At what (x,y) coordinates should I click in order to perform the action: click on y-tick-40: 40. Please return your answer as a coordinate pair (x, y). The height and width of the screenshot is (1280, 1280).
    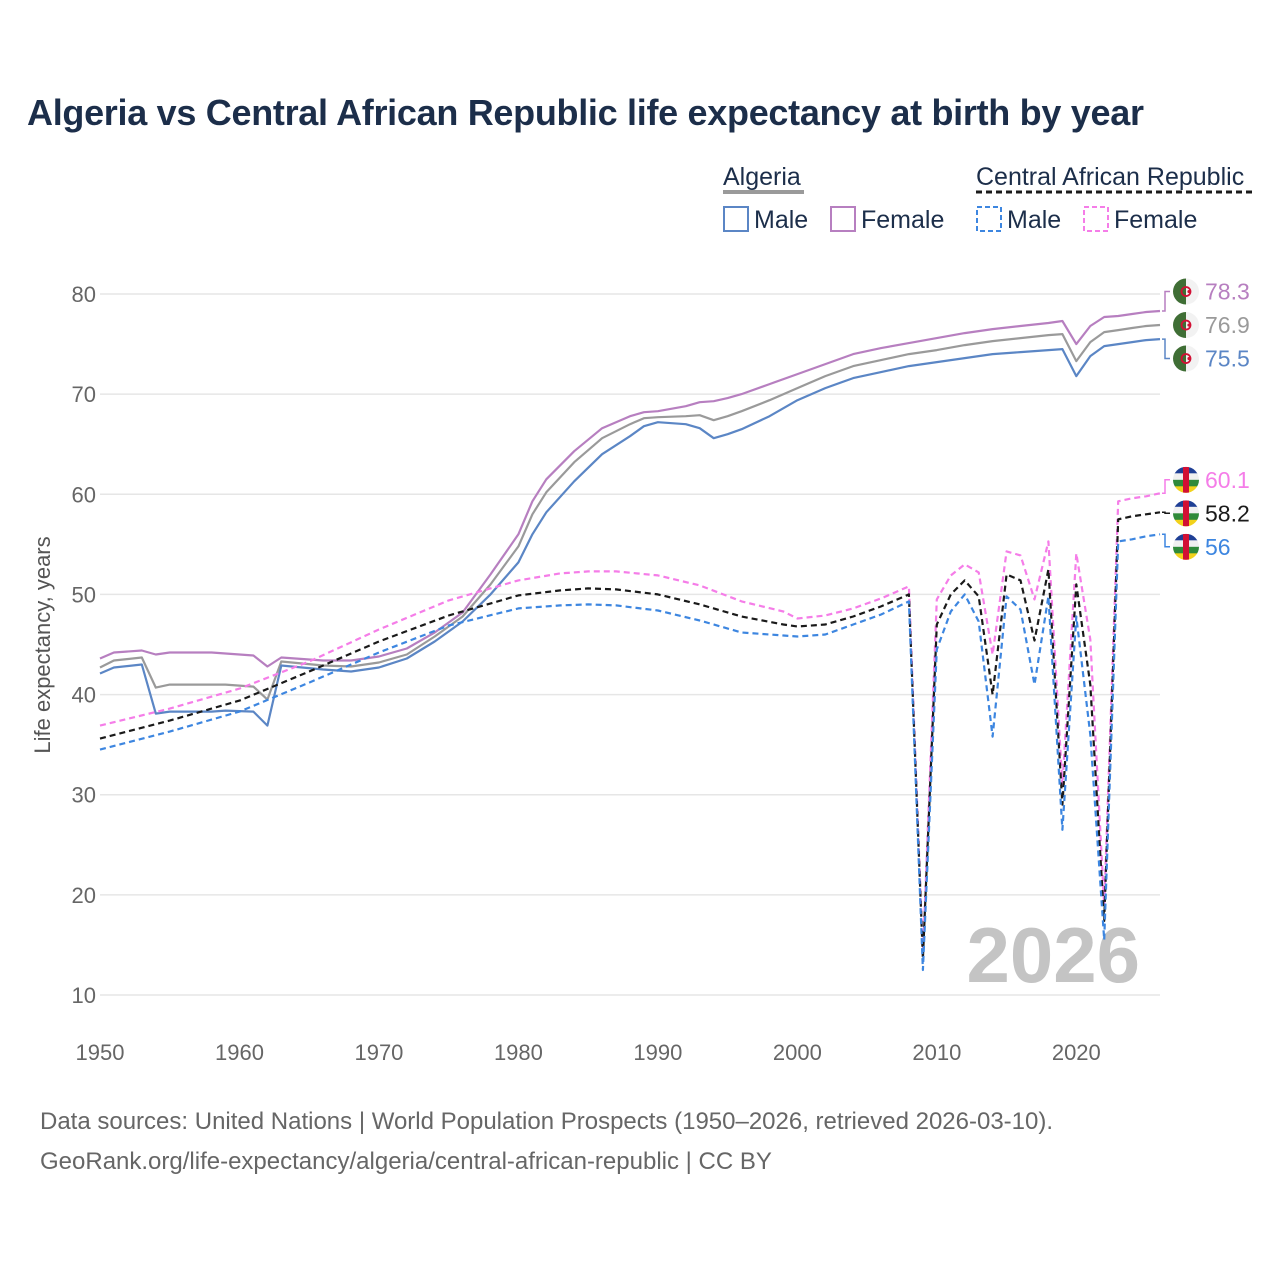
    Looking at the image, I should click on (84, 695).